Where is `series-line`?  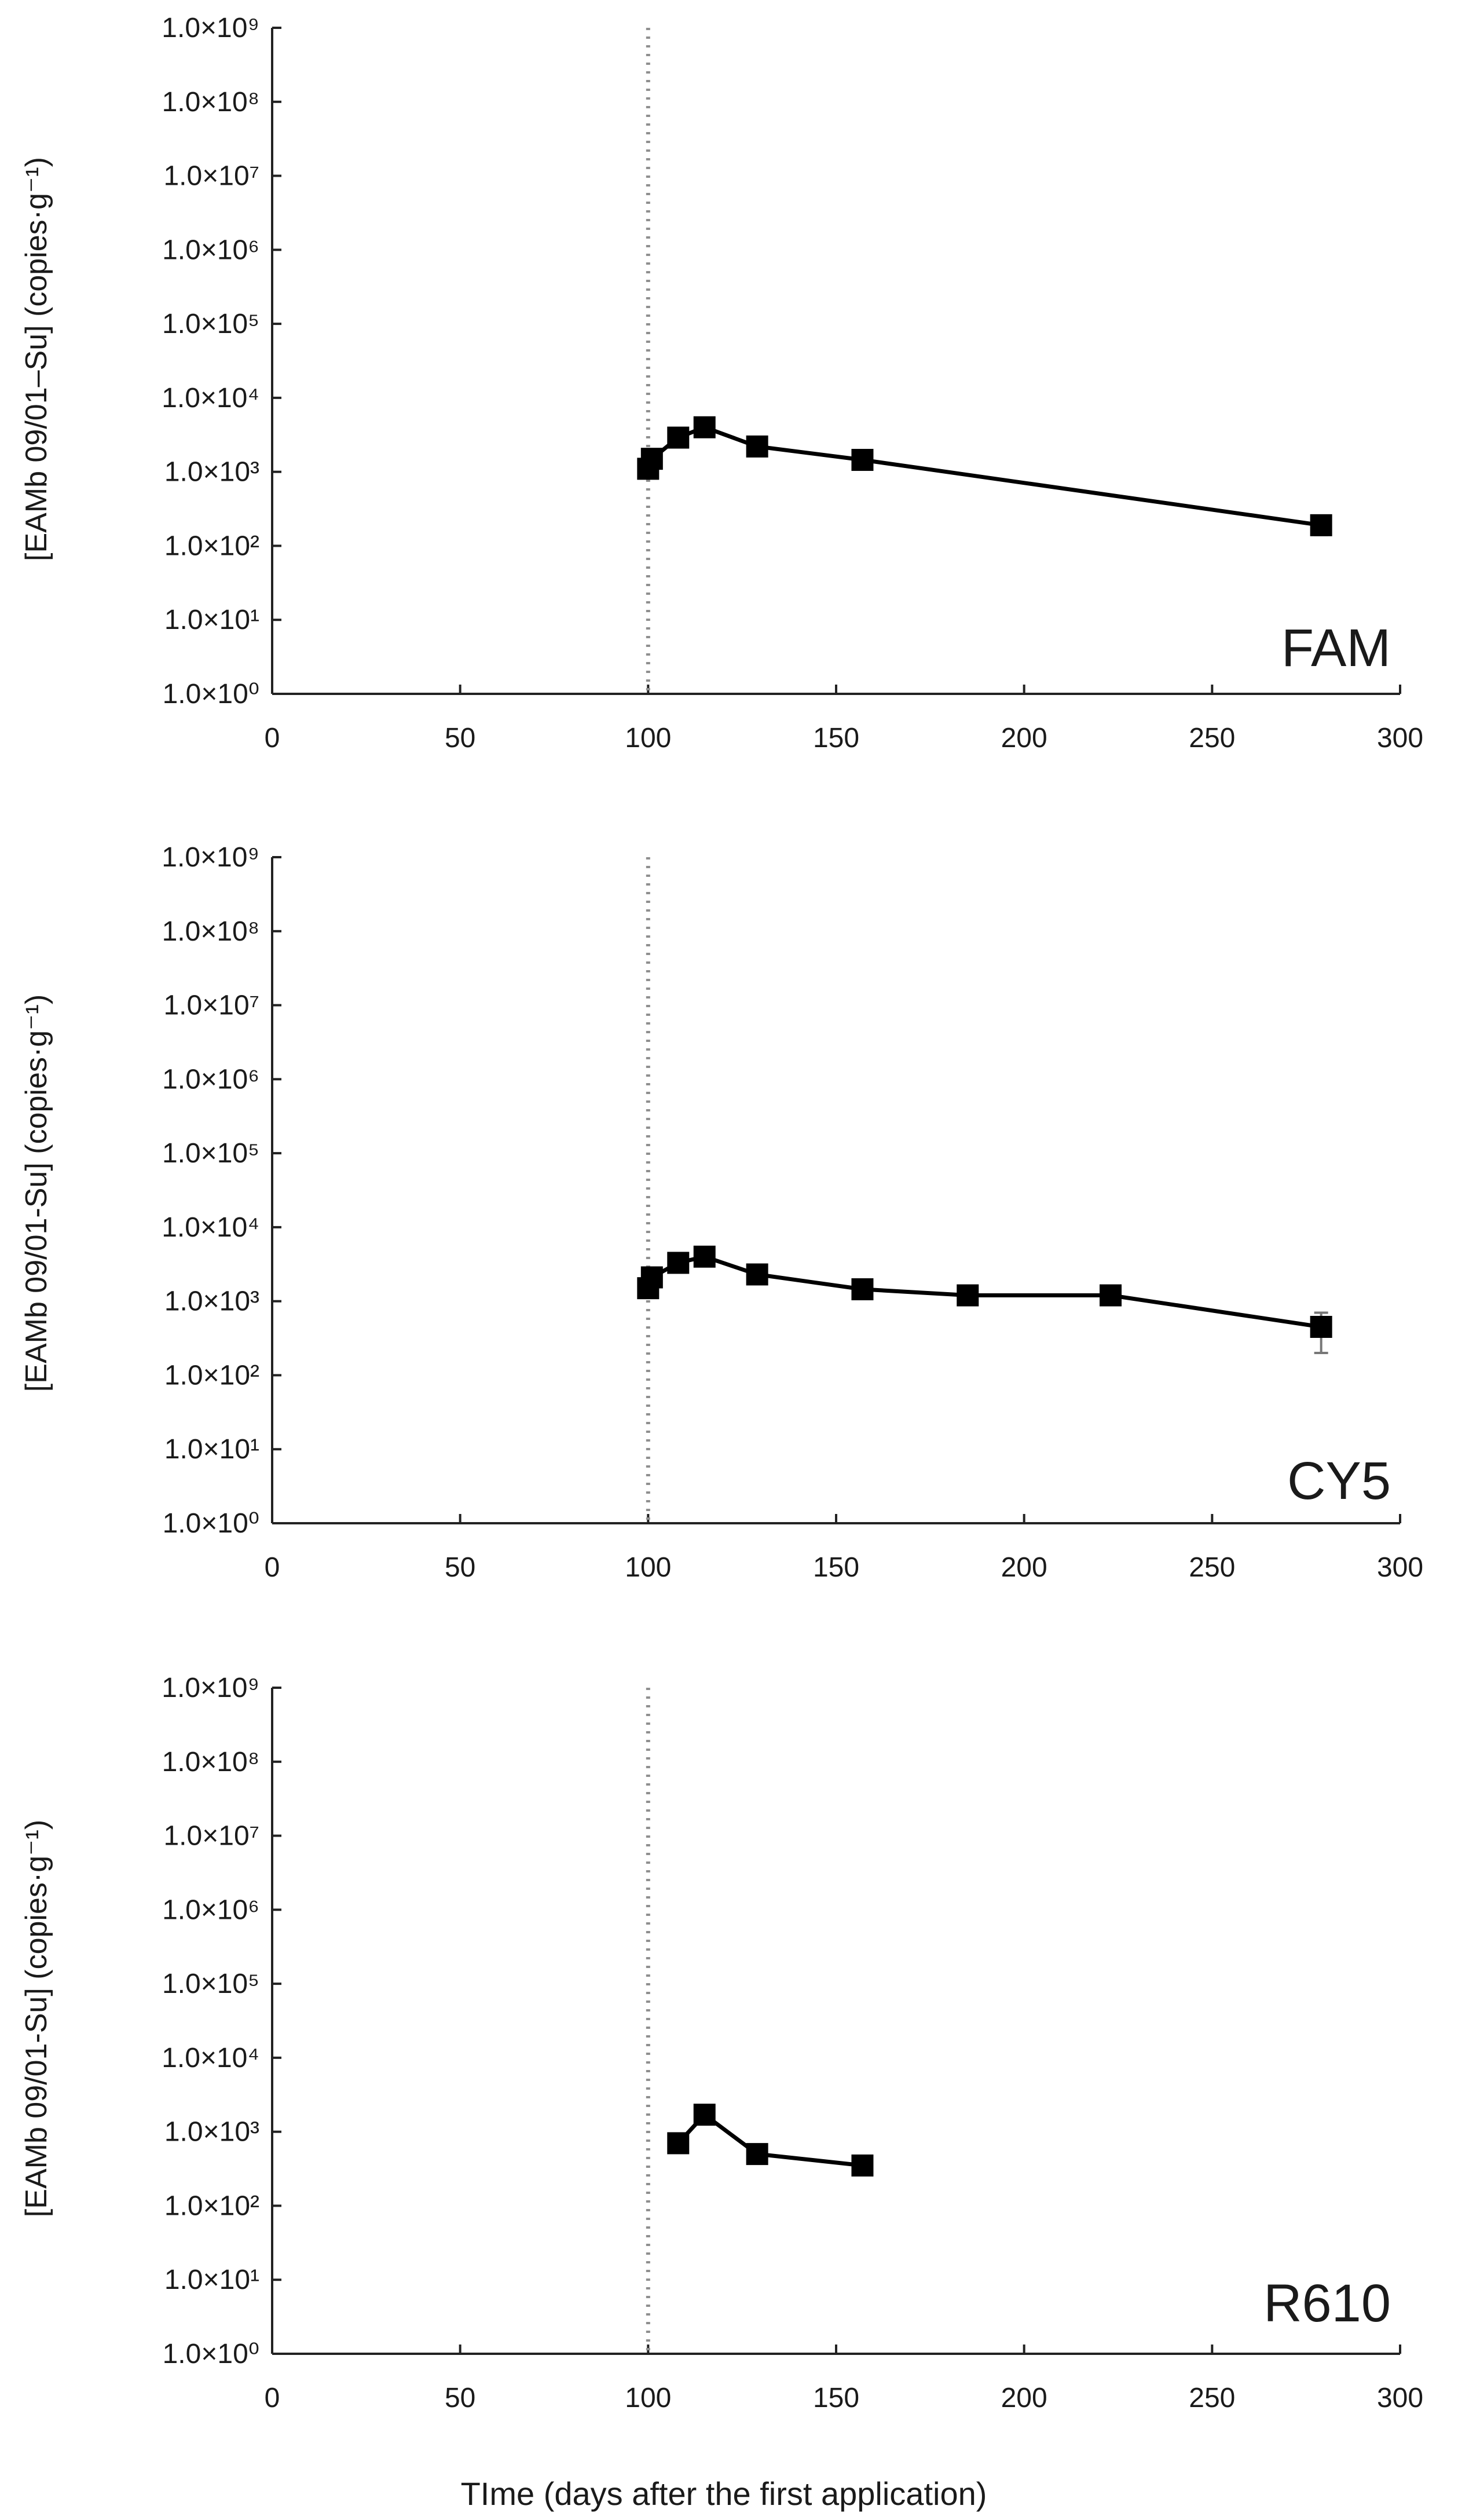
series-line is located at coordinates (769, 2140).